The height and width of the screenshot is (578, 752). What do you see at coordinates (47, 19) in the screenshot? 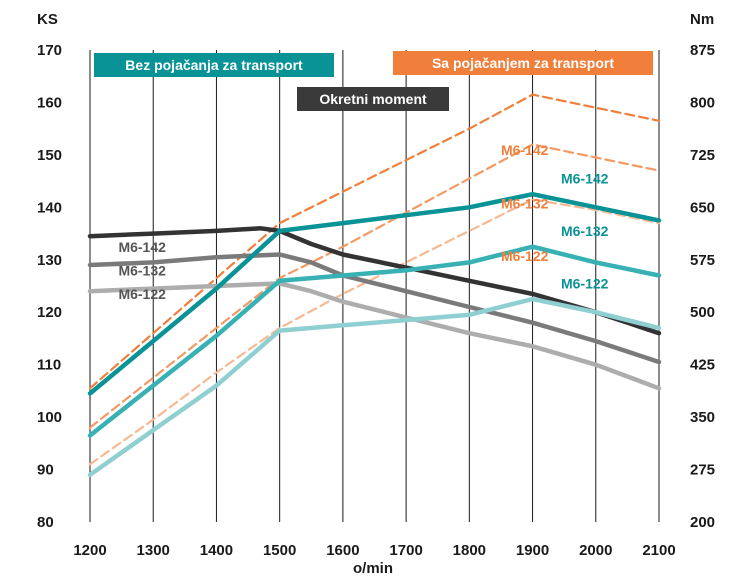
I see `left-axis-unit: KS` at bounding box center [47, 19].